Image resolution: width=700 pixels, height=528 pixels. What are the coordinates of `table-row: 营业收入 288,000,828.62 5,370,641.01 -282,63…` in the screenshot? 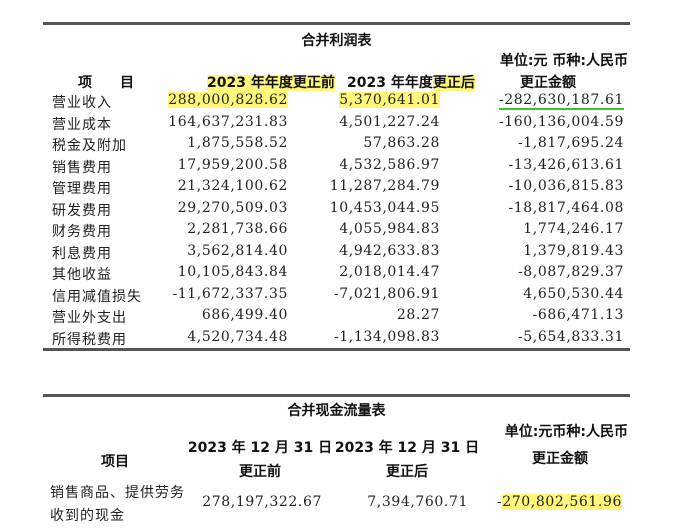 It's located at (350, 103).